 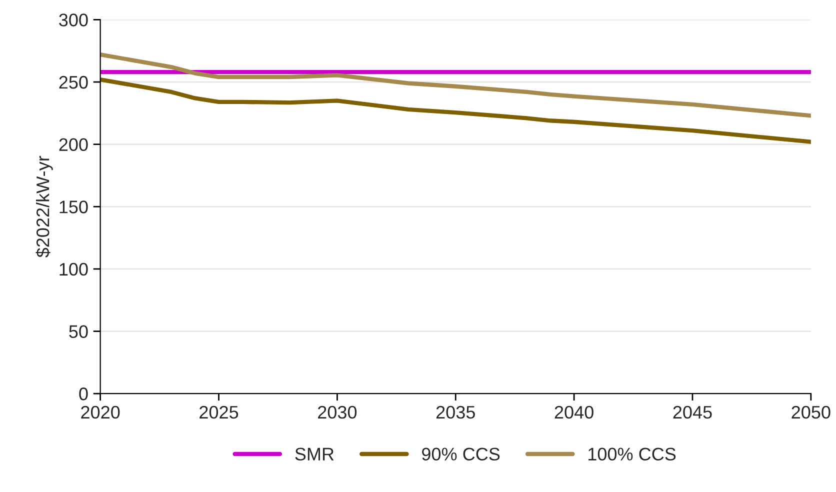 What do you see at coordinates (74, 269) in the screenshot?
I see `y-tick-label: 100` at bounding box center [74, 269].